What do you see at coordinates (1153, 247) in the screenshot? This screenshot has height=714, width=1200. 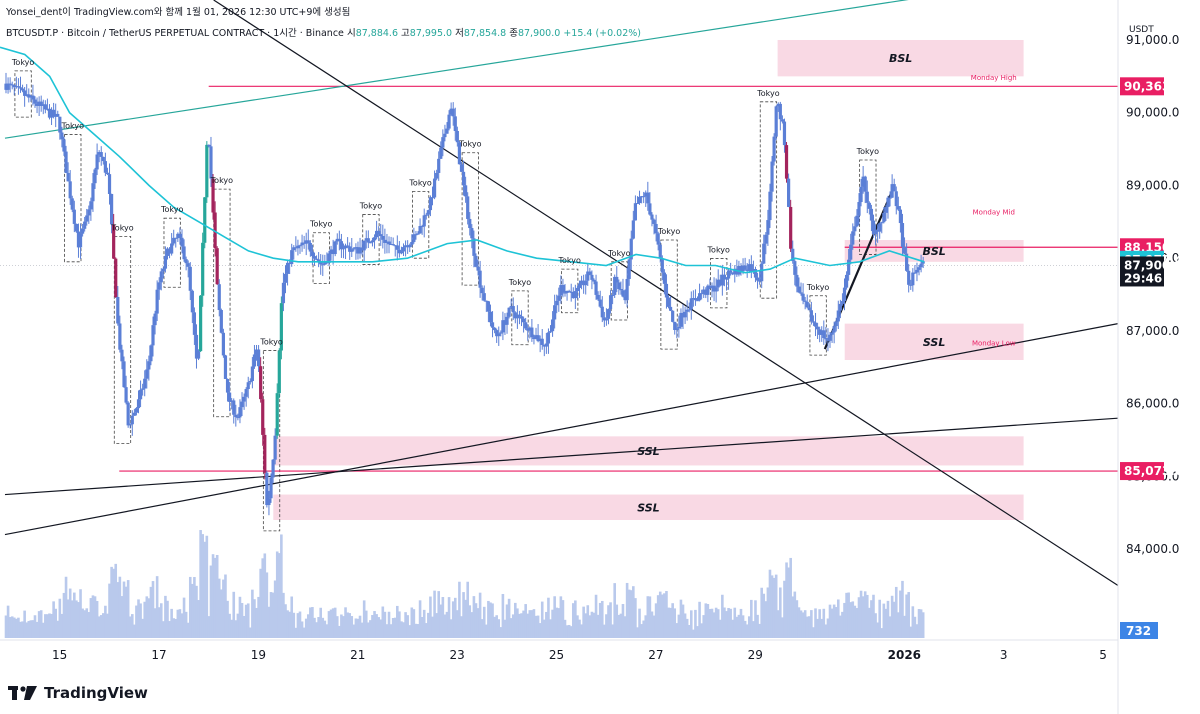 I see `price-badge-text: 88,150.0` at bounding box center [1153, 247].